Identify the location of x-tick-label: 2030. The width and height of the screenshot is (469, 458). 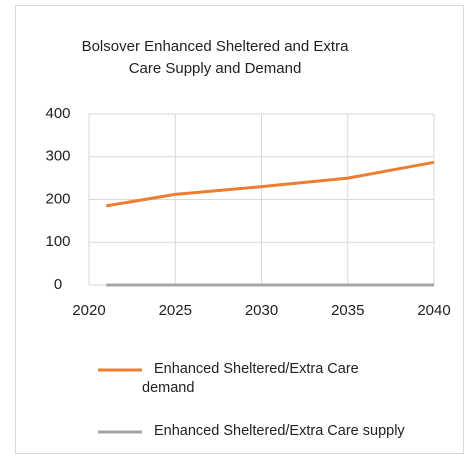
(261, 310).